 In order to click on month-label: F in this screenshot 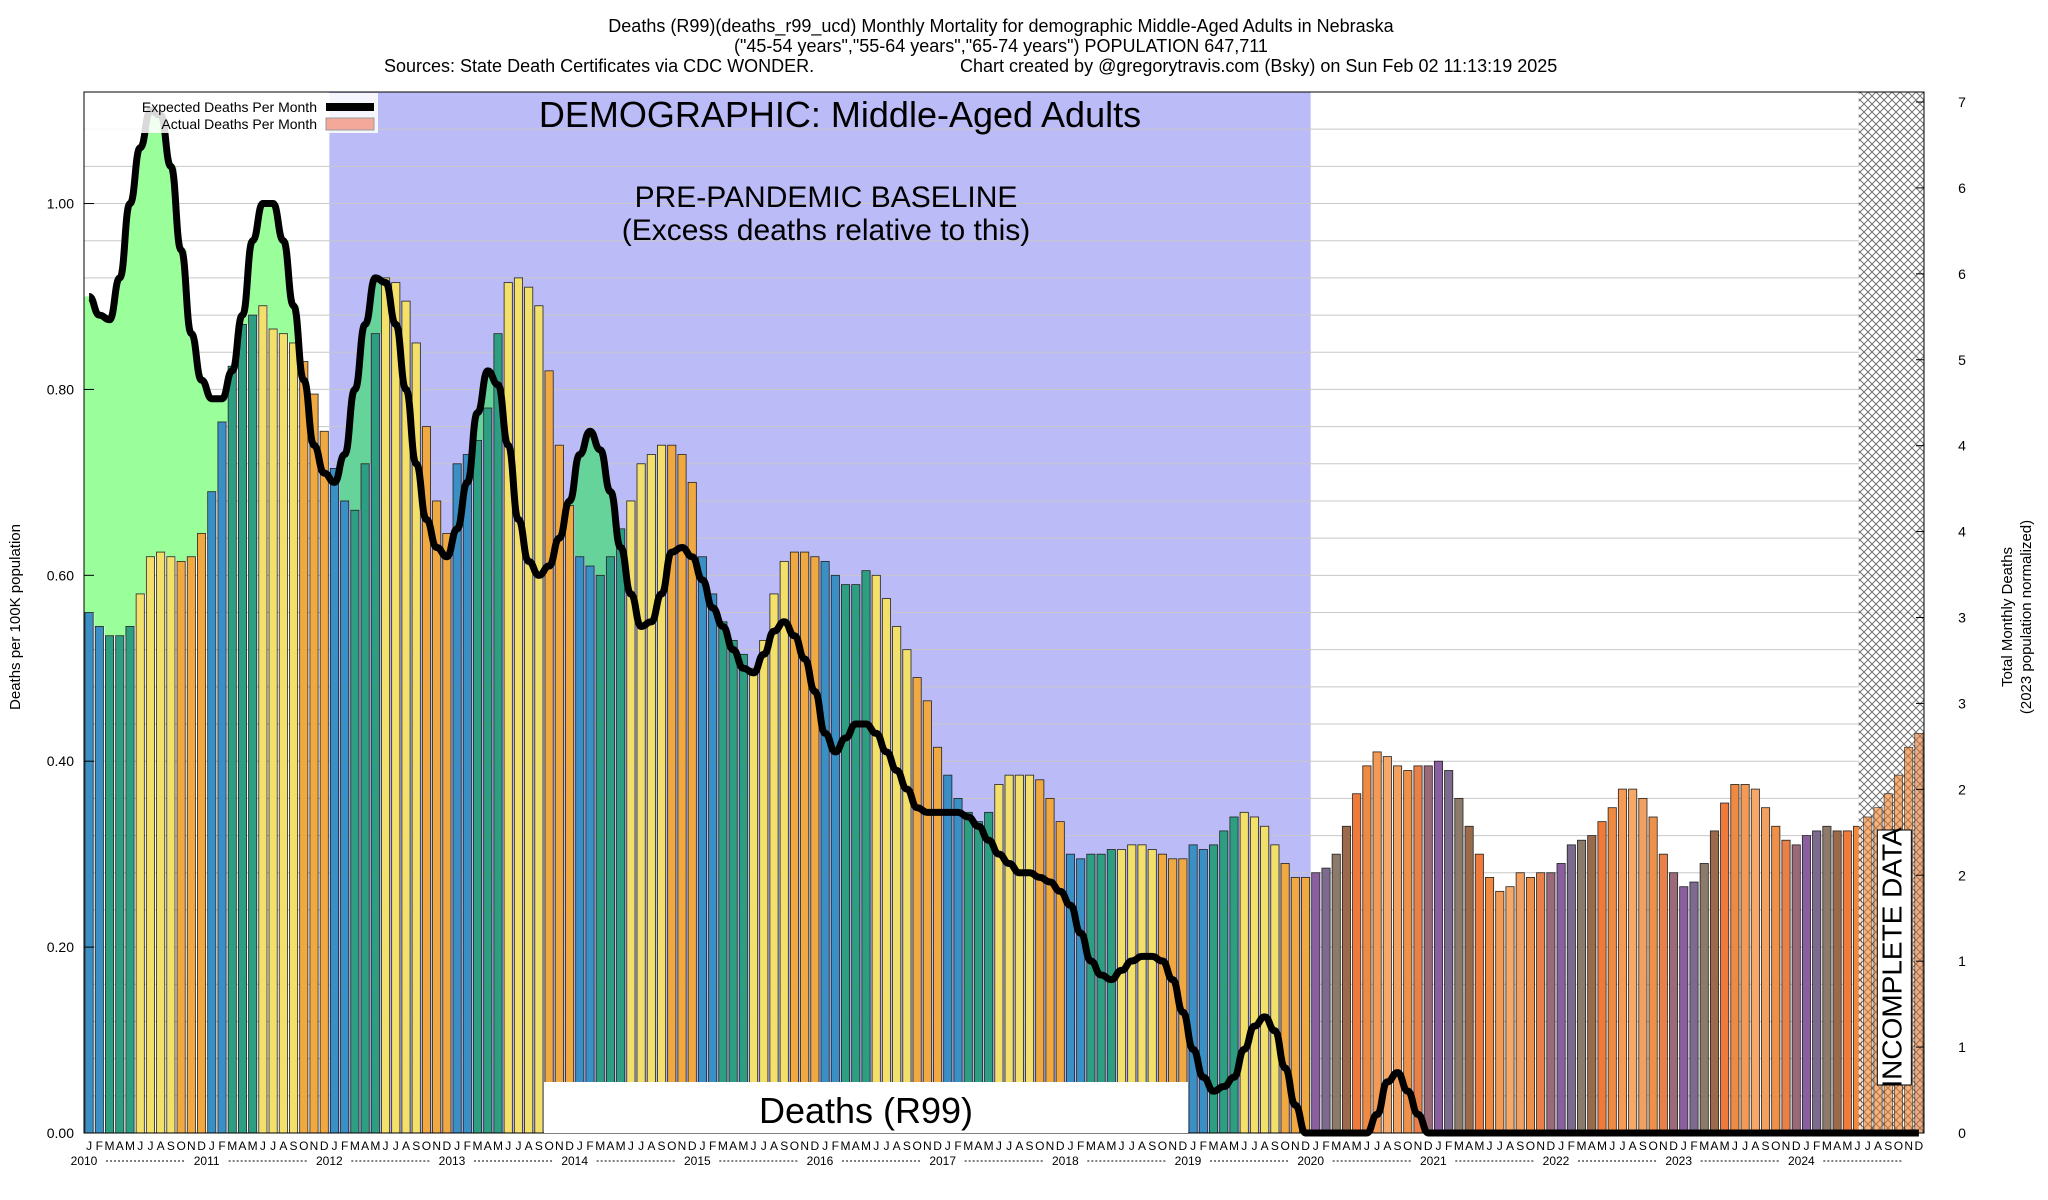, I will do `click(589, 1146)`.